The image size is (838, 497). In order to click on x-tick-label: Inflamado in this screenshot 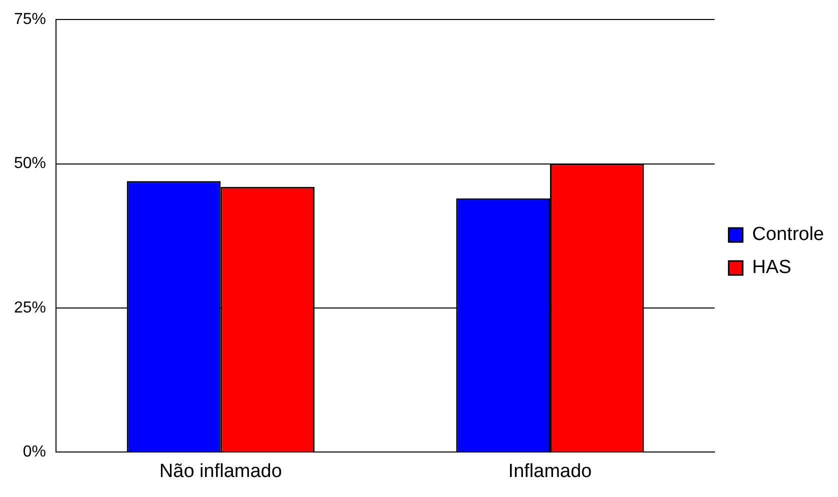, I will do `click(550, 471)`.